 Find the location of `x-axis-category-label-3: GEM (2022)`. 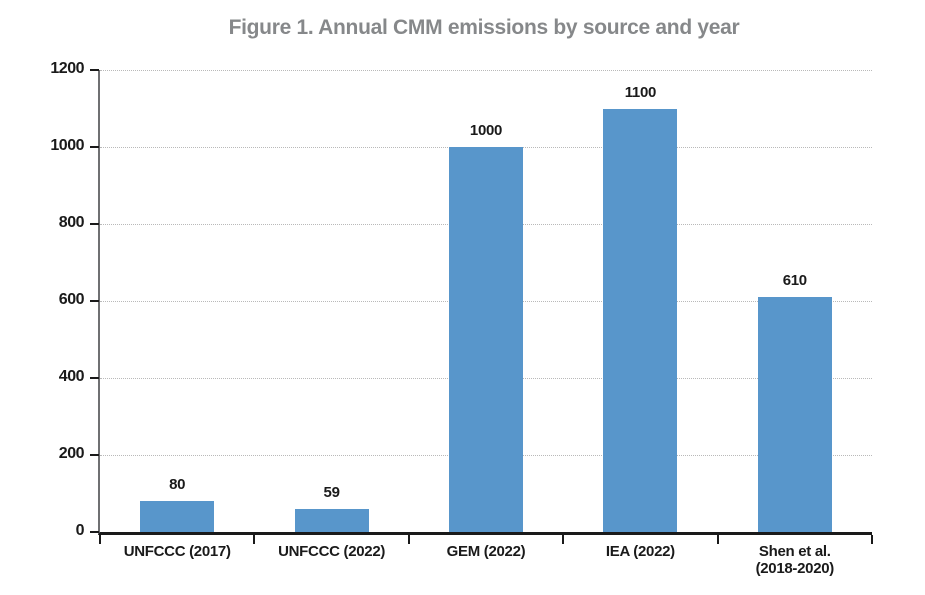

x-axis-category-label-3: GEM (2022) is located at coordinates (486, 551).